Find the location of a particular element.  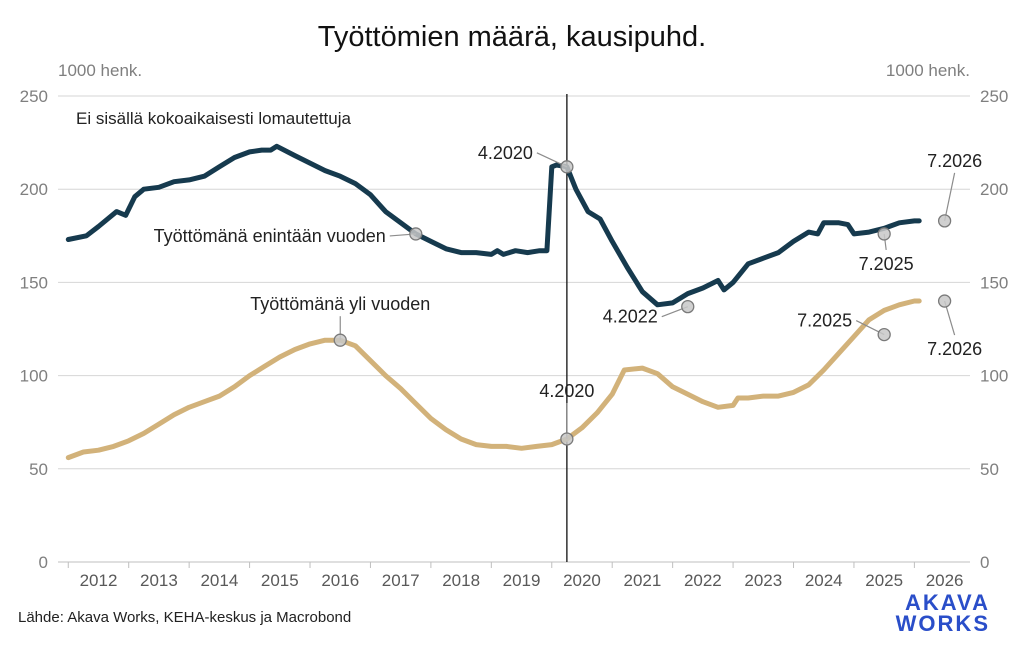

y-tick-left: 200 is located at coordinates (34, 189).